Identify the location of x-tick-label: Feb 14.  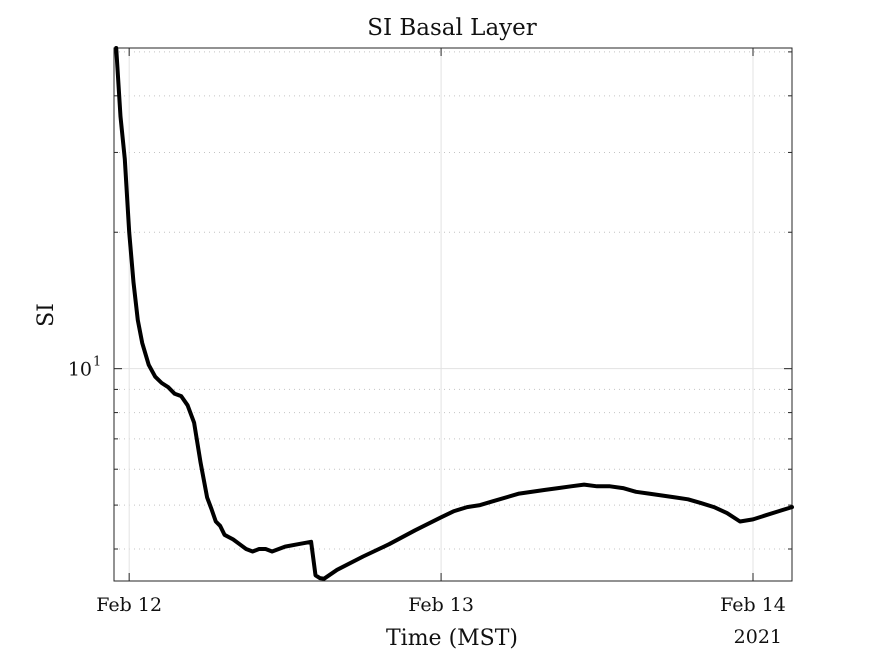
(753, 605).